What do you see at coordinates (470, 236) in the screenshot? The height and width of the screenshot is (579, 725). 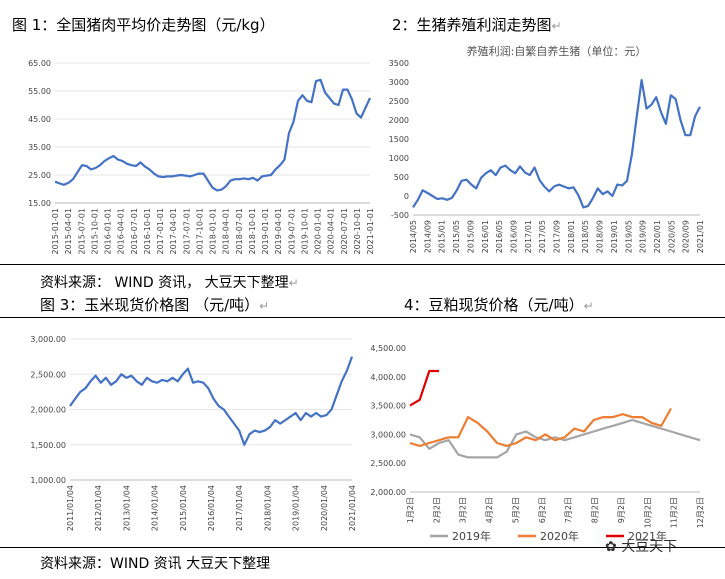 I see `profit-x-tick-label: 2015/09` at bounding box center [470, 236].